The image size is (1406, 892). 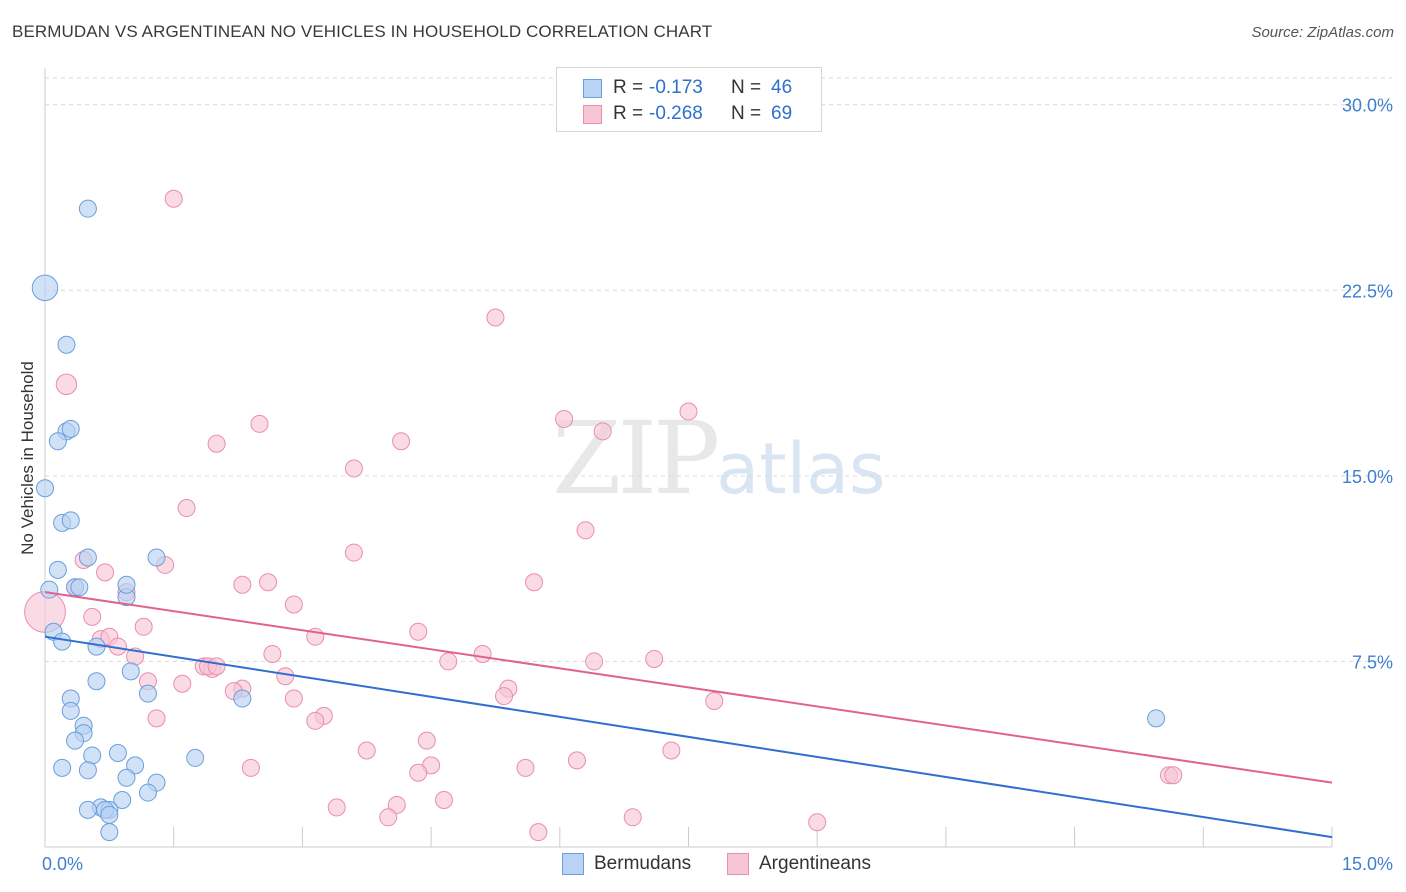 What do you see at coordinates (573, 864) in the screenshot?
I see `bottom-legend-swatch-bermudans` at bounding box center [573, 864].